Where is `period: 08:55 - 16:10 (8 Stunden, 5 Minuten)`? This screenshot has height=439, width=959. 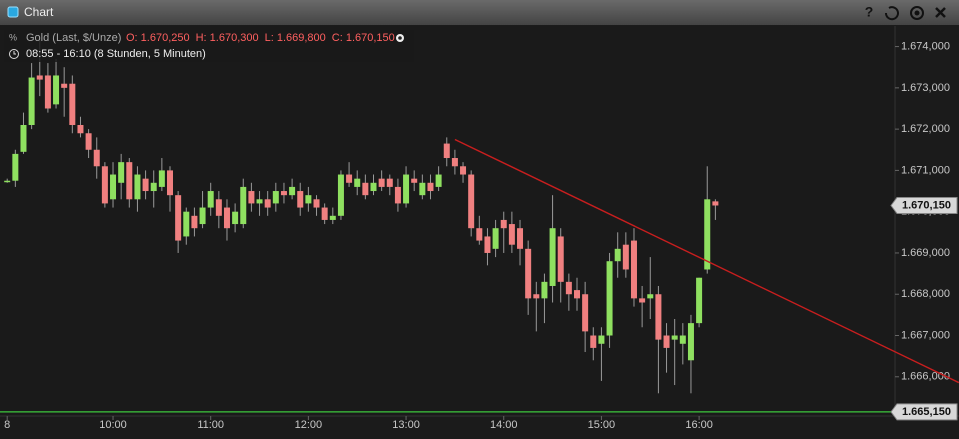
period: 08:55 - 16:10 (8 Stunden, 5 Minuten) is located at coordinates (116, 54).